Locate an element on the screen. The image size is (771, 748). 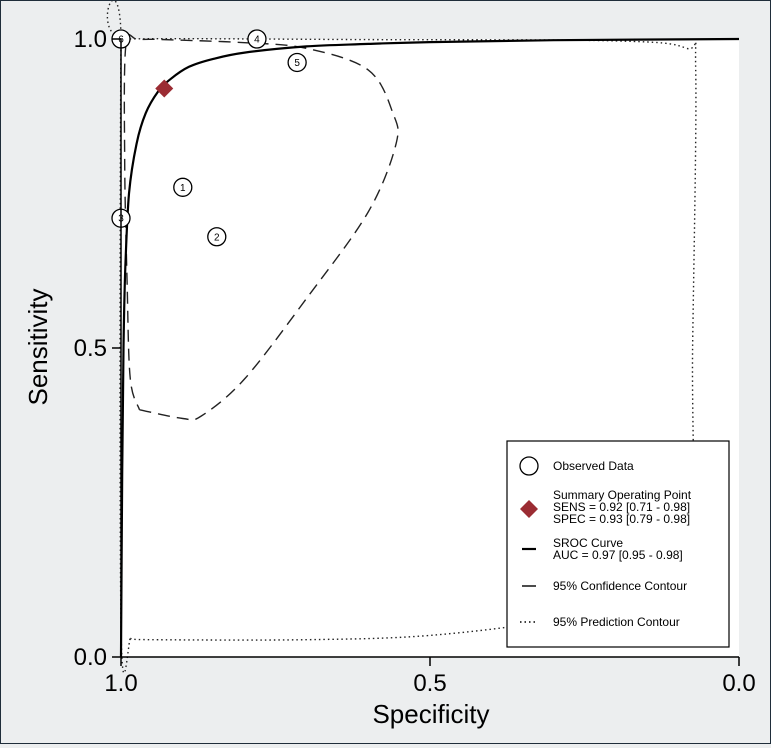
observed-point-label-5: 5 is located at coordinates (297, 63).